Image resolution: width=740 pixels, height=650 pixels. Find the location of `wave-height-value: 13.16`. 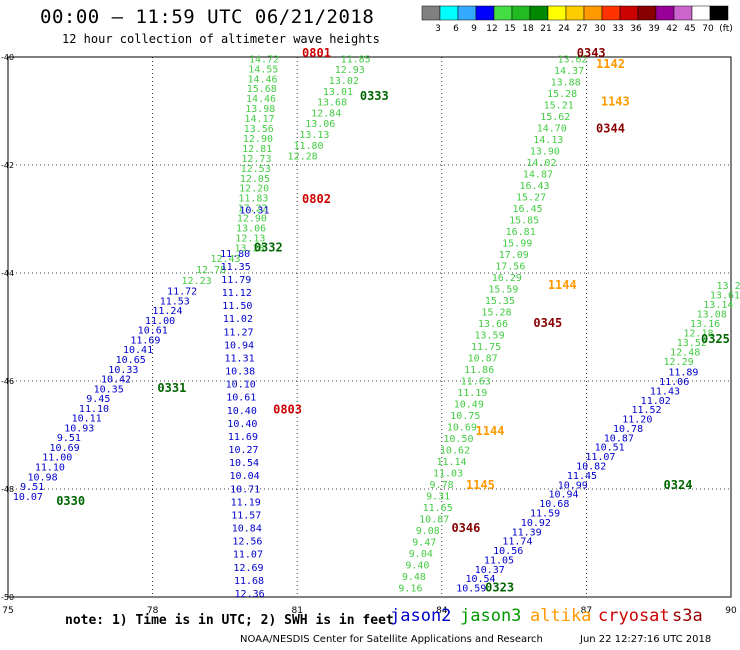

wave-height-value: 13.16 is located at coordinates (705, 324).